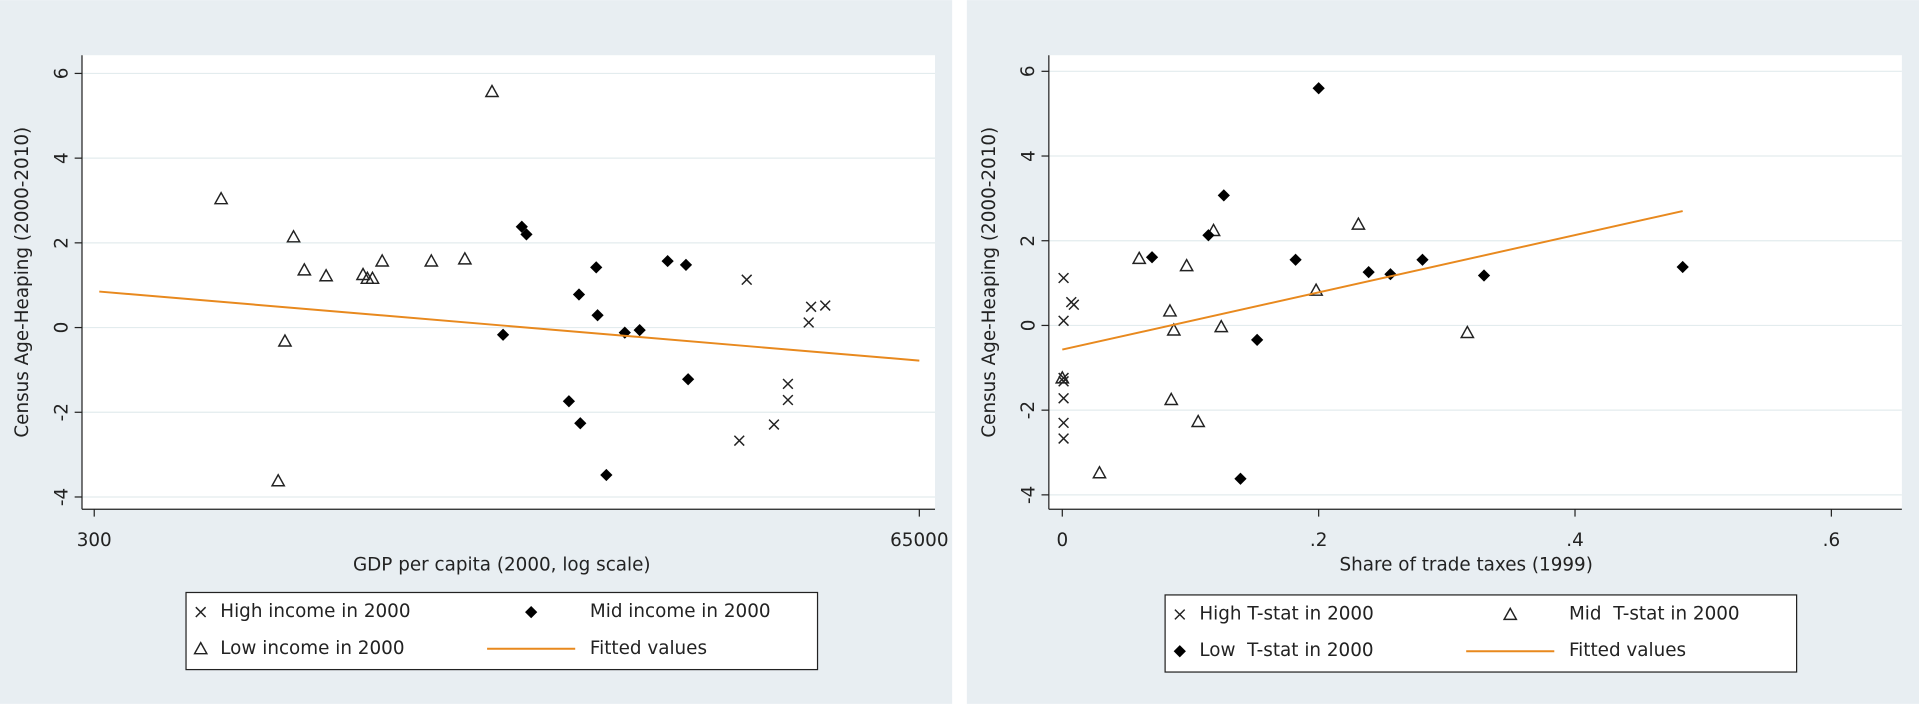 This screenshot has width=1919, height=708. I want to click on legend-label: Low income in 2000, so click(312, 648).